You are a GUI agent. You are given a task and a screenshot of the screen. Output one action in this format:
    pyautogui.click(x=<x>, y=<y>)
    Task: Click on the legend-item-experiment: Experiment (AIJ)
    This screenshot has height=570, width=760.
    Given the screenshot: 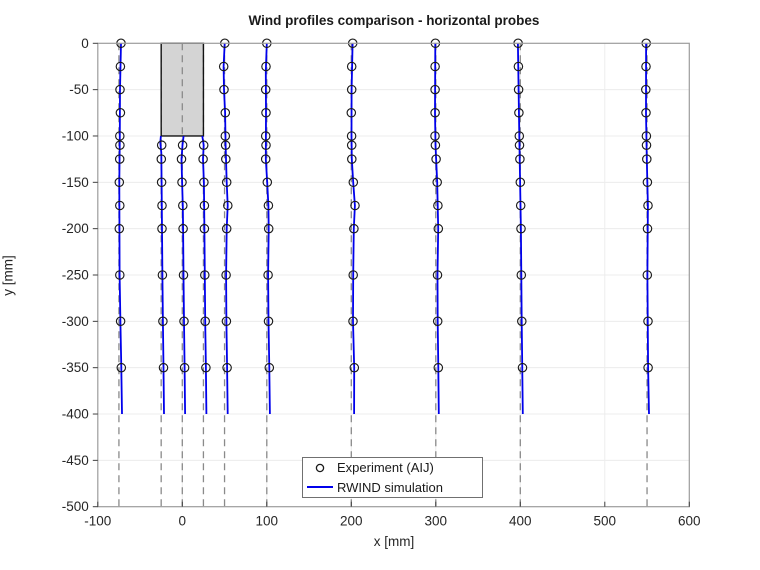 What is the action you would take?
    pyautogui.click(x=392, y=467)
    